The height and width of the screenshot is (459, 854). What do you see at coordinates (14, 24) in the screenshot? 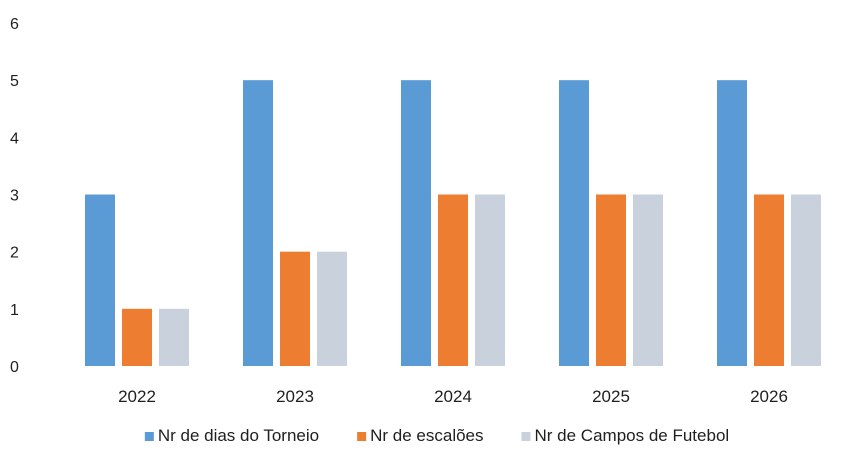
I see `y-tick-label: 6` at bounding box center [14, 24].